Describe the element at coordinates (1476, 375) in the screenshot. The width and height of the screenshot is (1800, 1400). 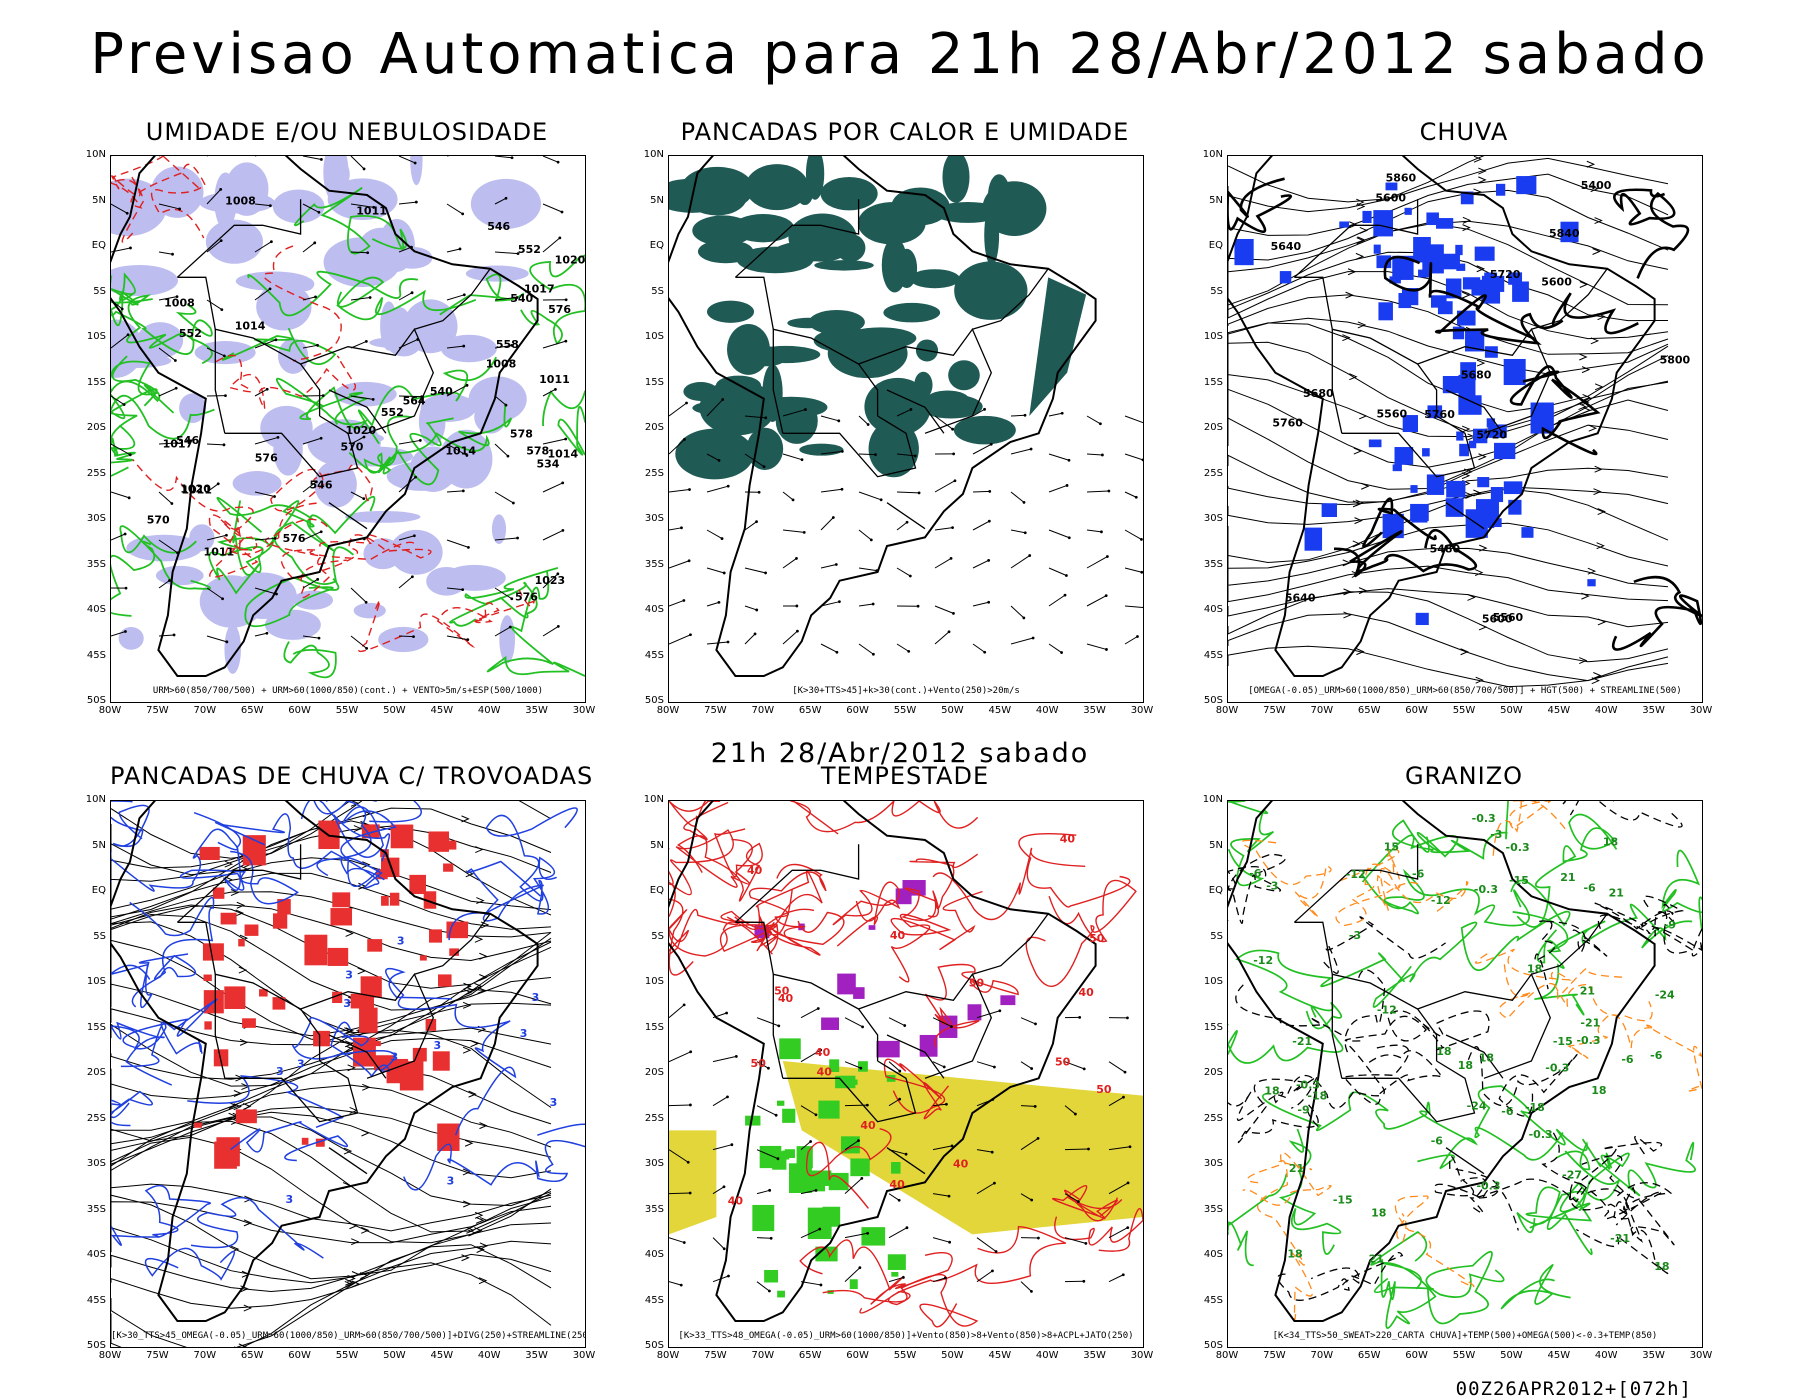
I see `height-label: 5680` at that location.